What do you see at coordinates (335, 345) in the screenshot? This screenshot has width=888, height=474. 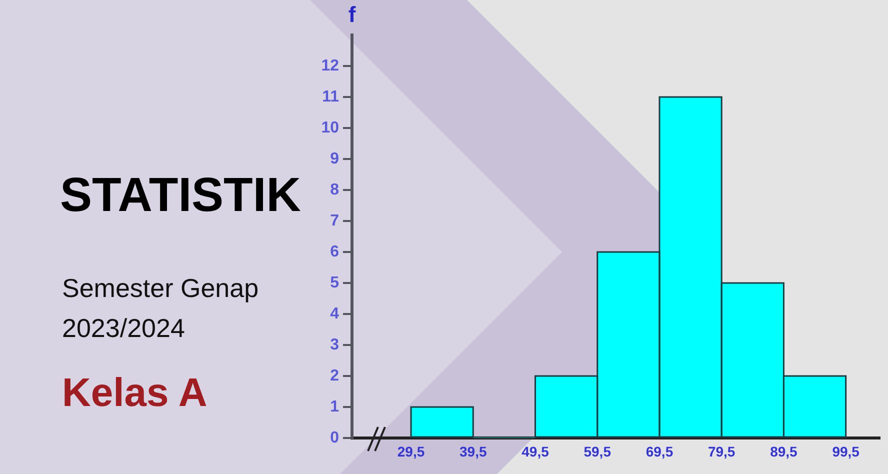 I see `y-tick-label: 3` at bounding box center [335, 345].